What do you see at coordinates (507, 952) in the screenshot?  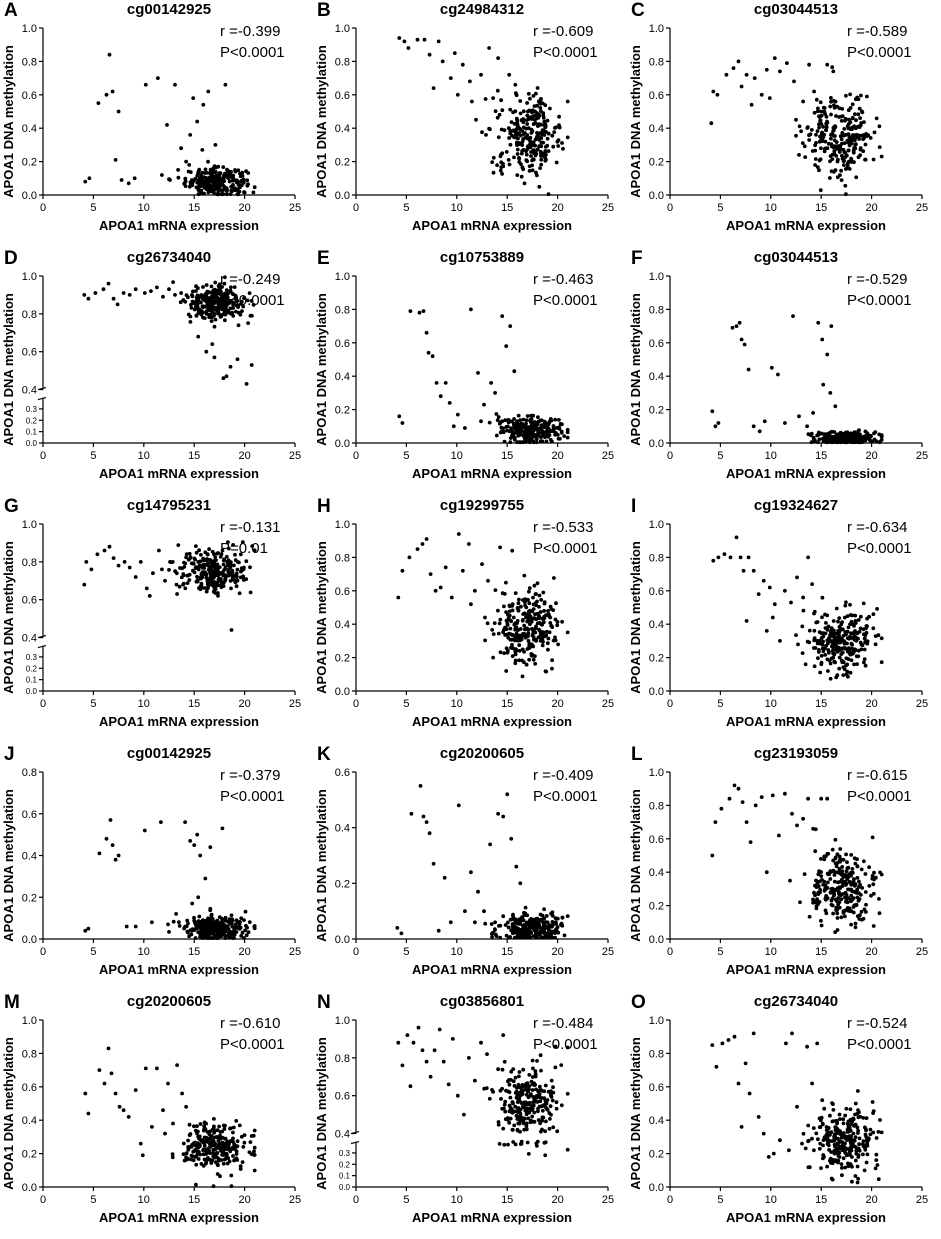 I see `x-tick-label: 15` at bounding box center [507, 952].